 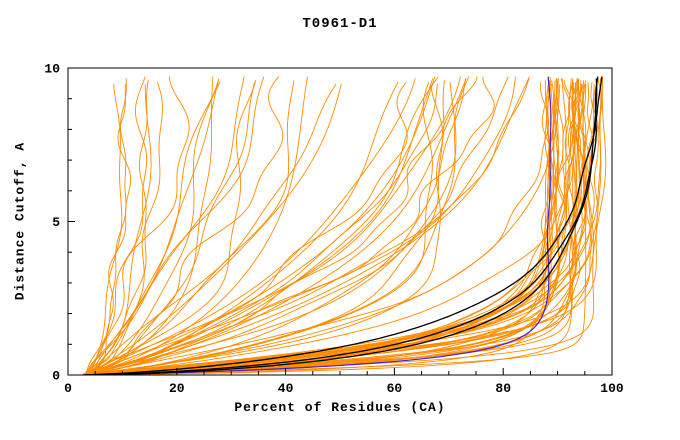 What do you see at coordinates (68, 388) in the screenshot?
I see `x-tick-label: 0` at bounding box center [68, 388].